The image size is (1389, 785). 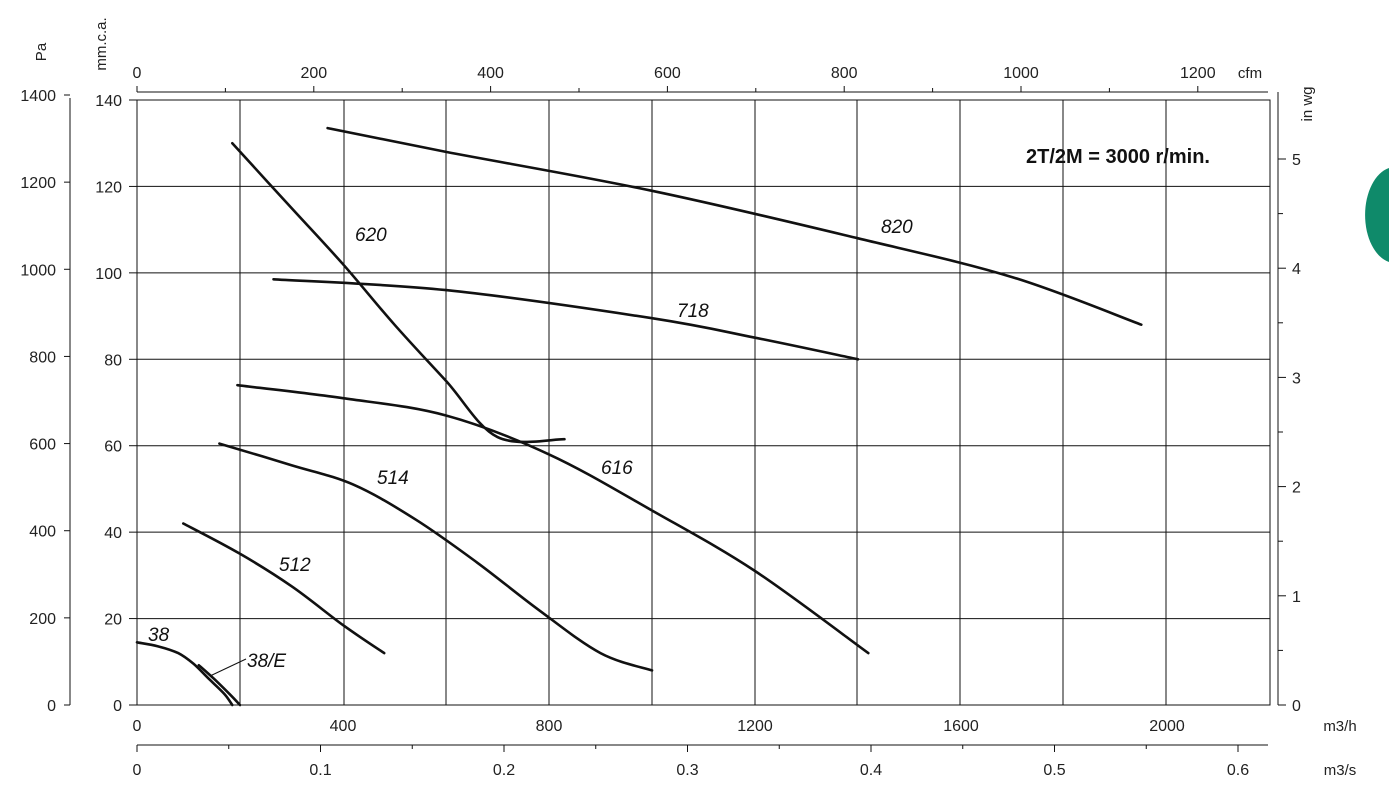 What do you see at coordinates (42, 619) in the screenshot?
I see `pa-tick-label: 200` at bounding box center [42, 619].